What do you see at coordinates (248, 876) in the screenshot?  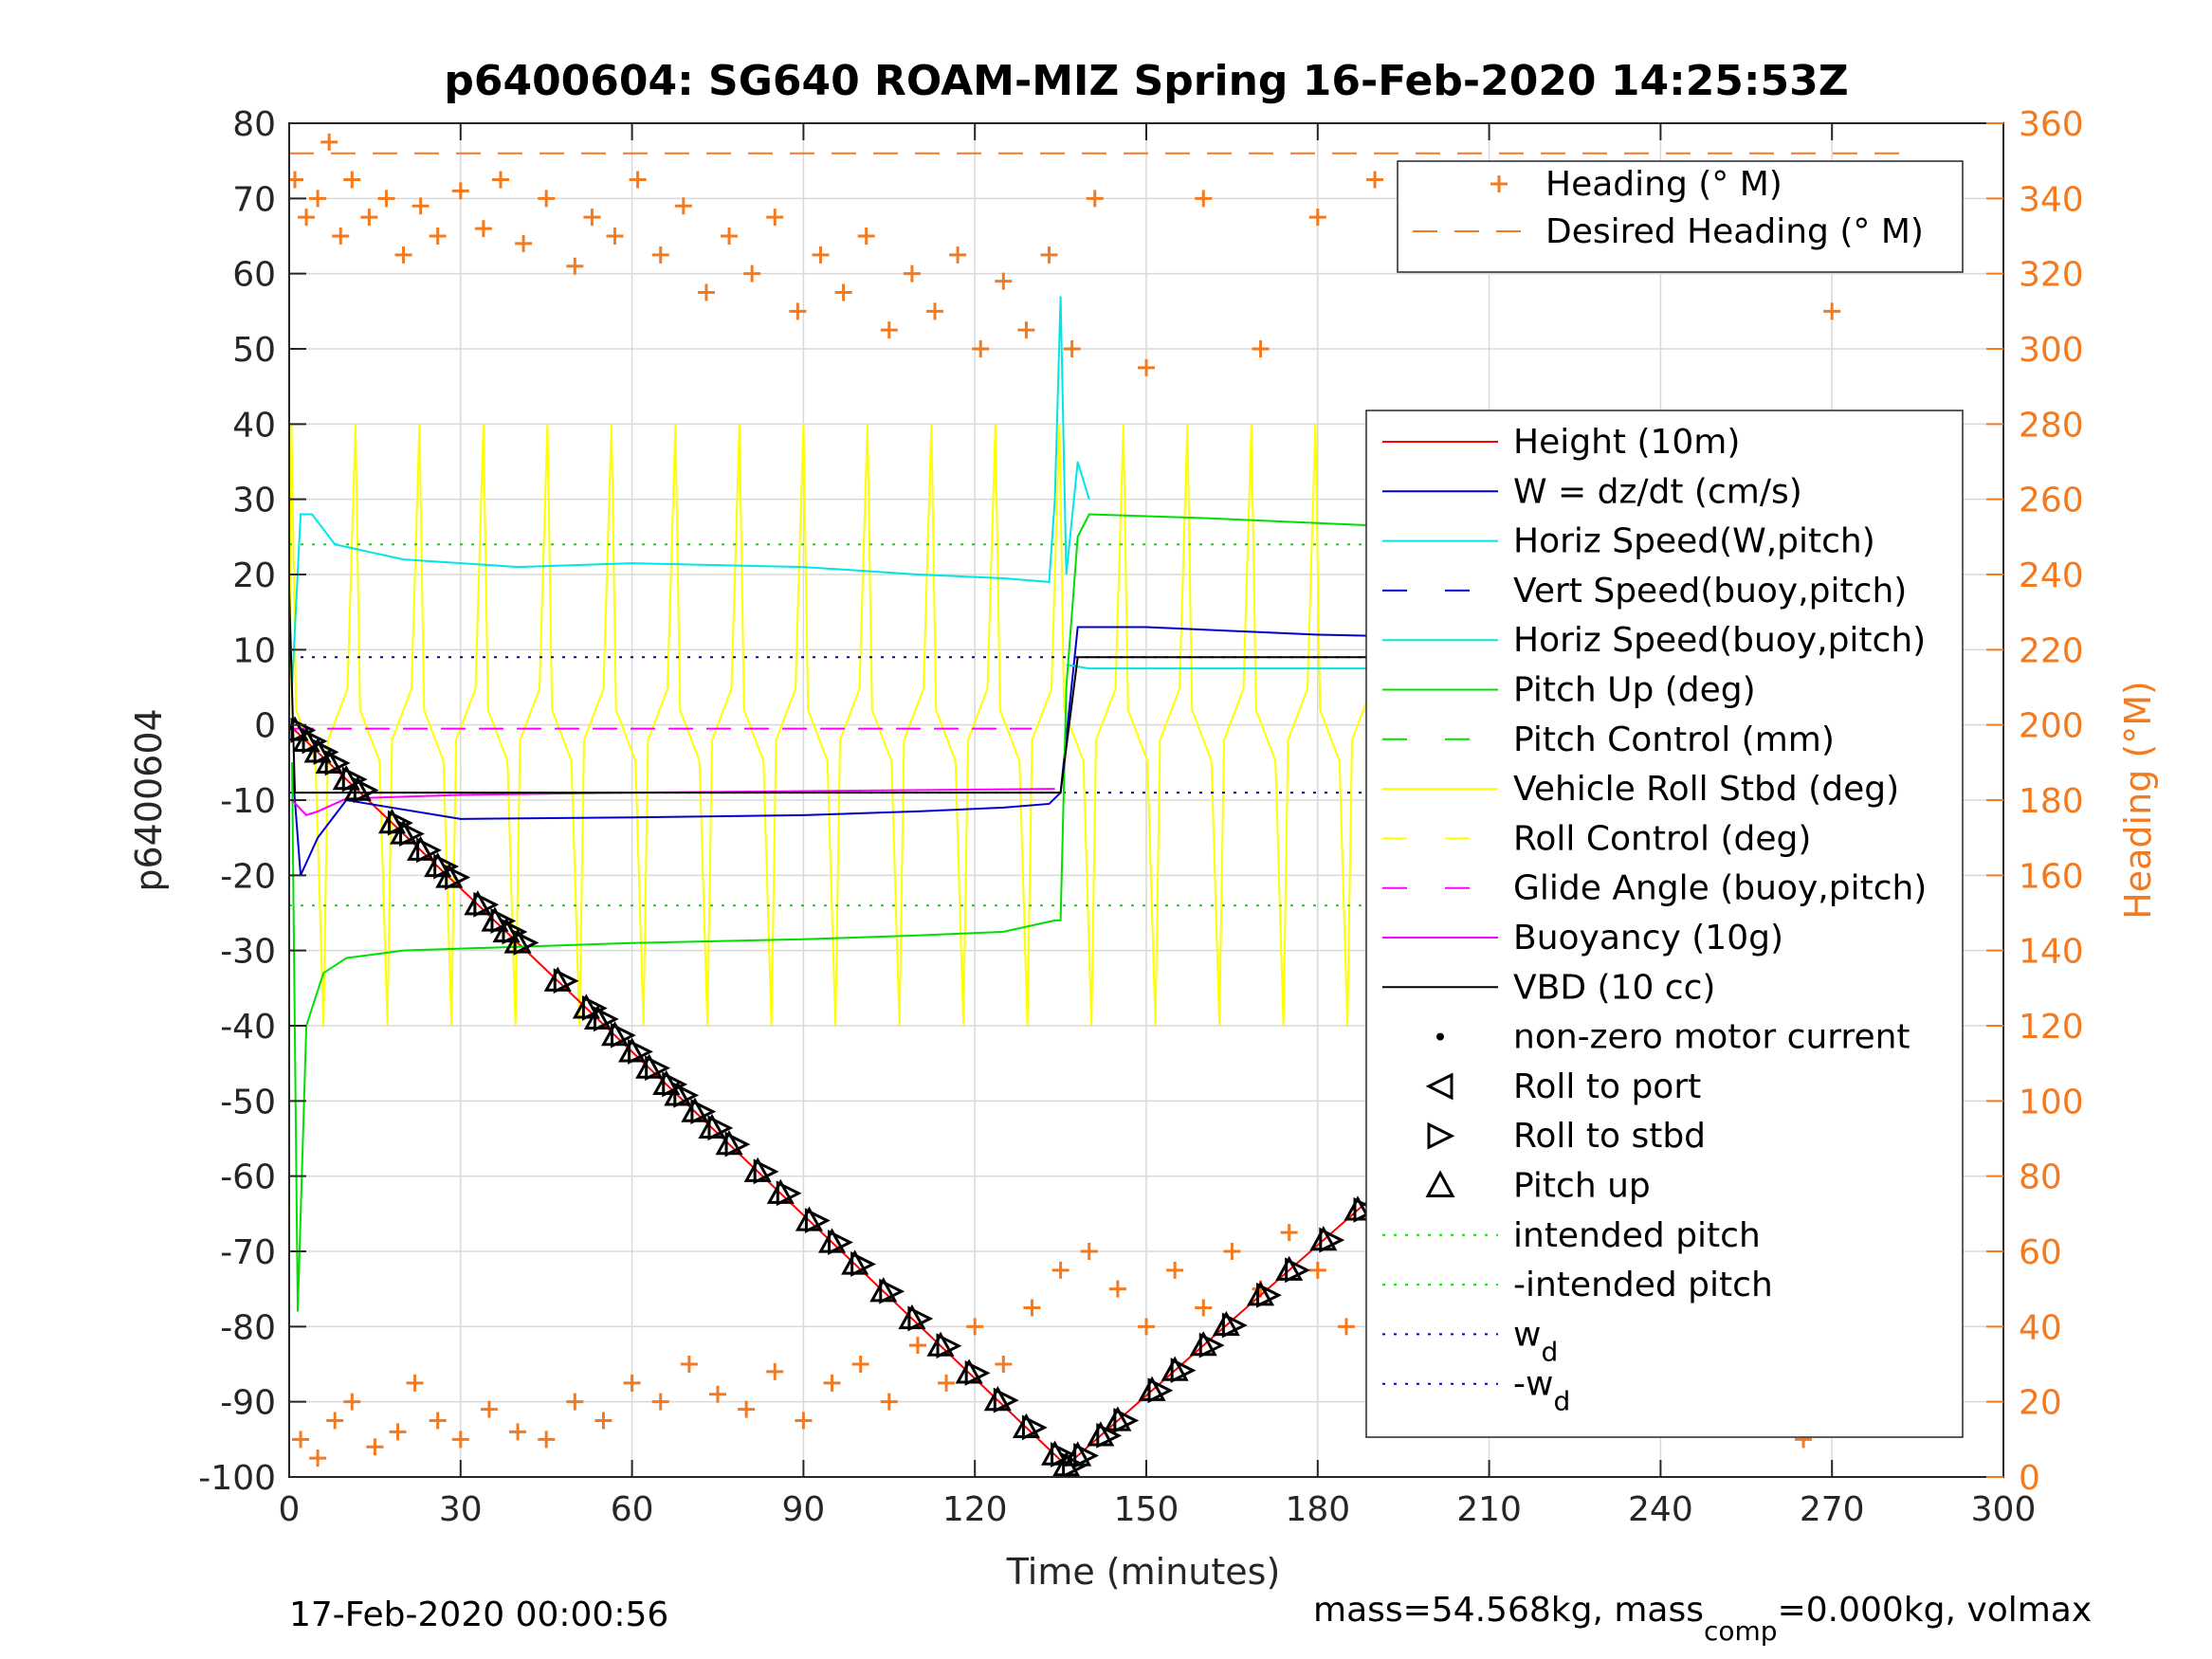 I see `y-tick-label: -20` at bounding box center [248, 876].